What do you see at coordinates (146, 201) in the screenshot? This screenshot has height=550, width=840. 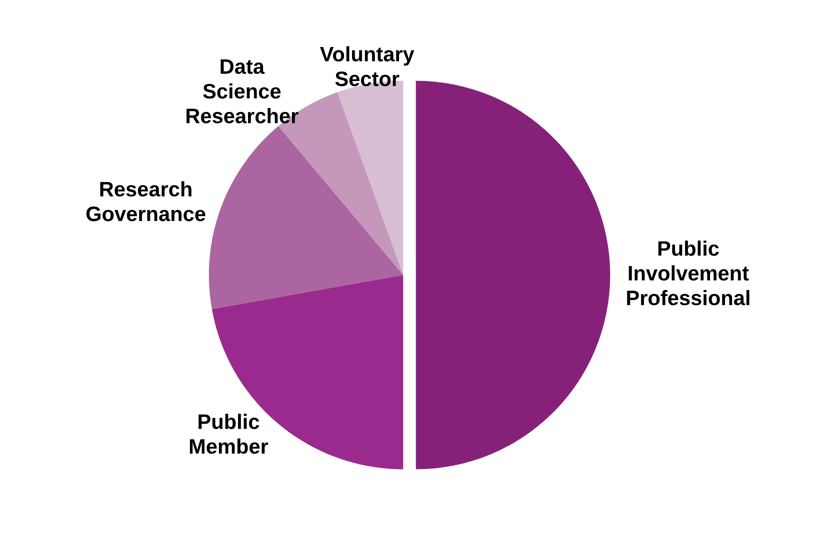 I see `slice-label: Research Governance` at bounding box center [146, 201].